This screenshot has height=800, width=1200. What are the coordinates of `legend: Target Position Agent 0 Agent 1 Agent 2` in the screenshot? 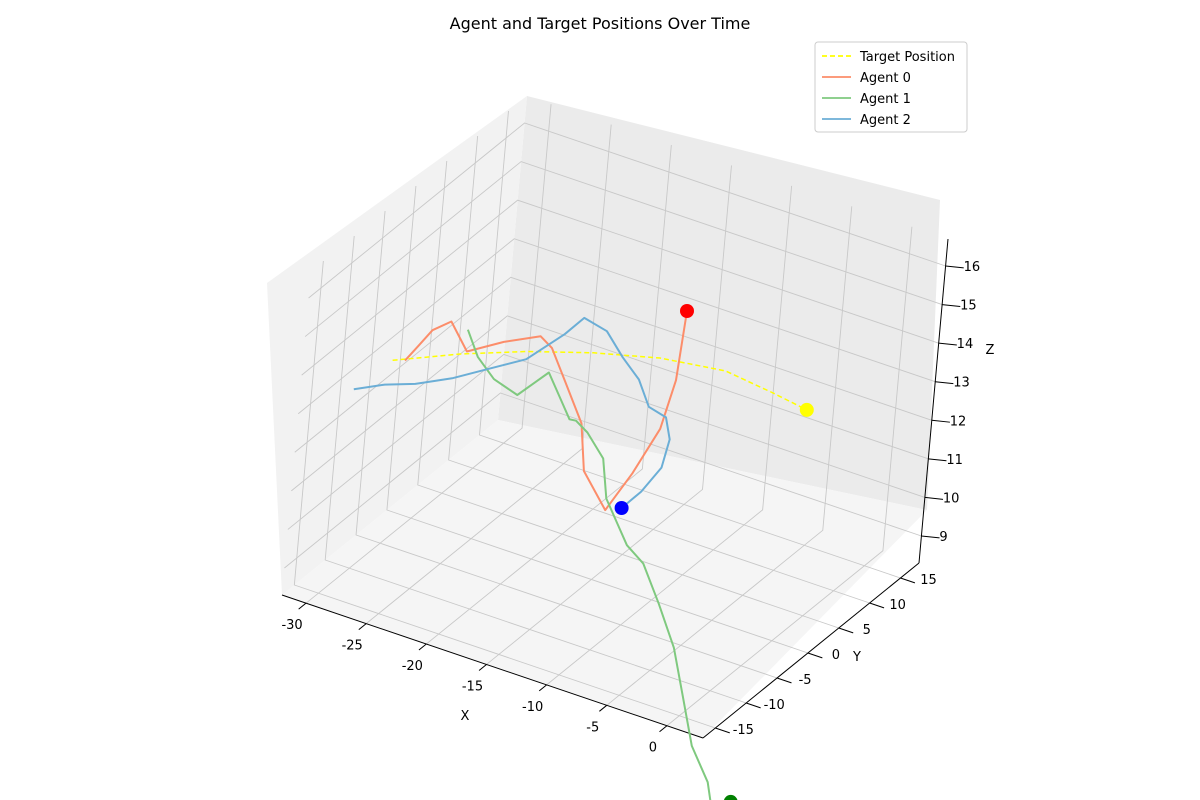 It's located at (891, 87).